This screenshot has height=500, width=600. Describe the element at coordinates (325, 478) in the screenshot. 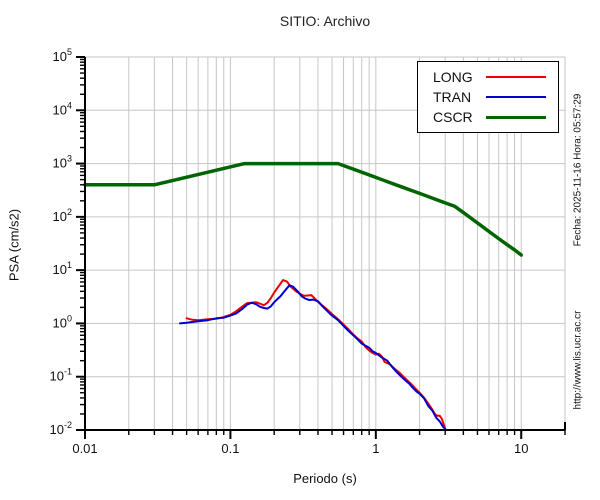

I see `x-axis-label: Periodo (s)` at that location.